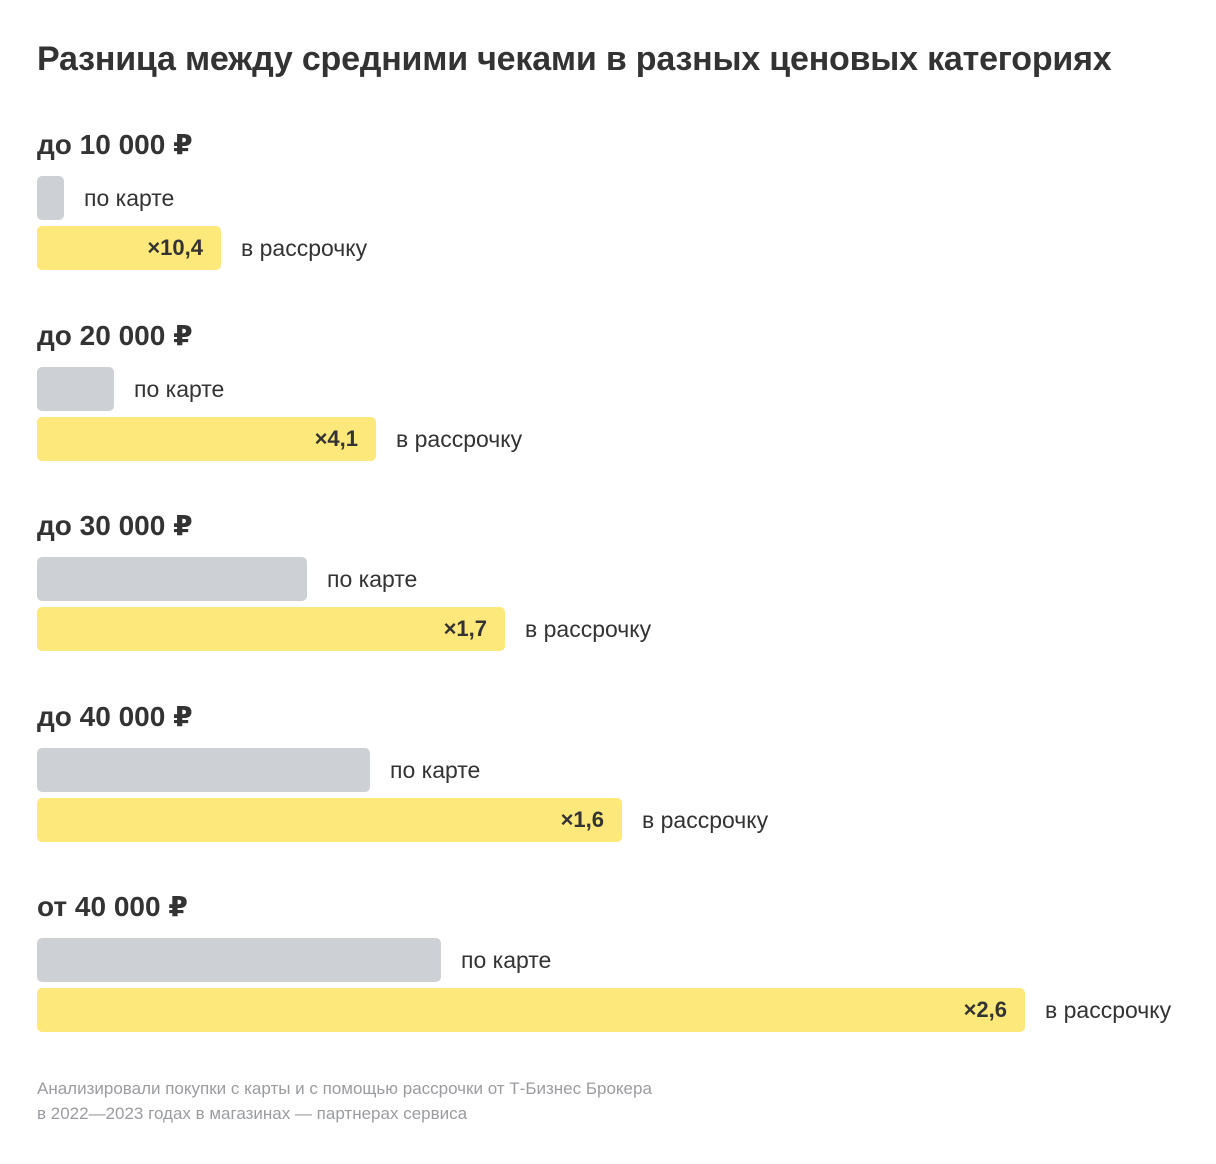 Image resolution: width=1216 pixels, height=1164 pixels. I want to click on multiplier-label: ×4,1, so click(336, 438).